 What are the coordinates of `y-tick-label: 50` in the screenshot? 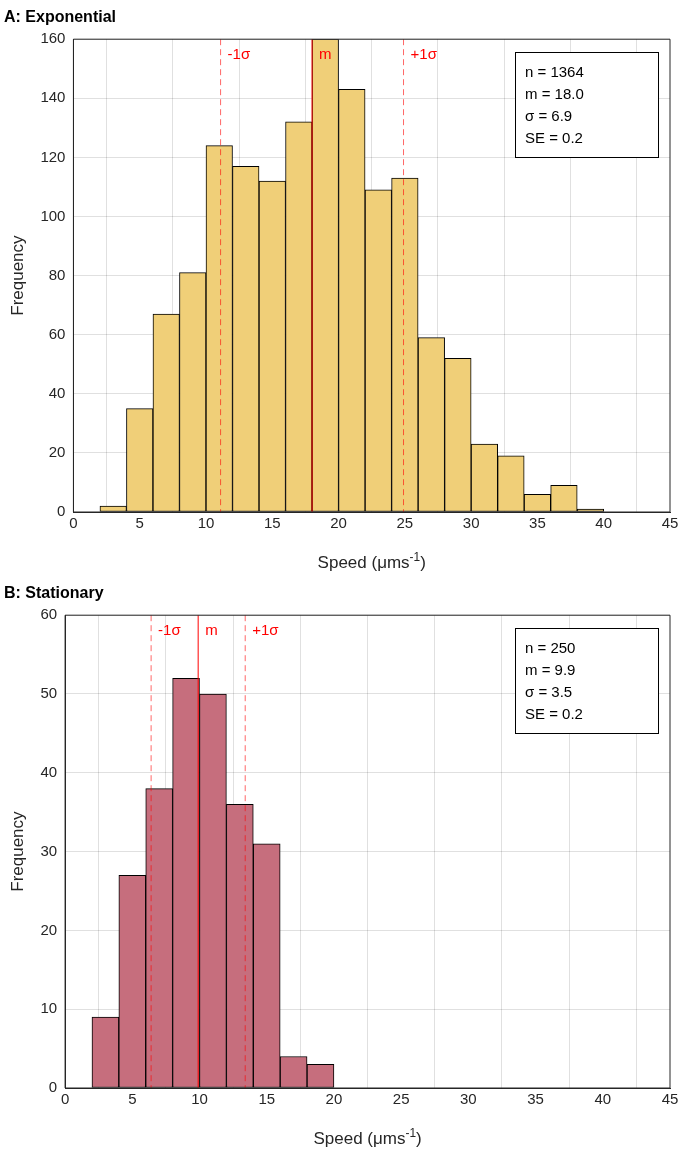 It's located at (49, 693).